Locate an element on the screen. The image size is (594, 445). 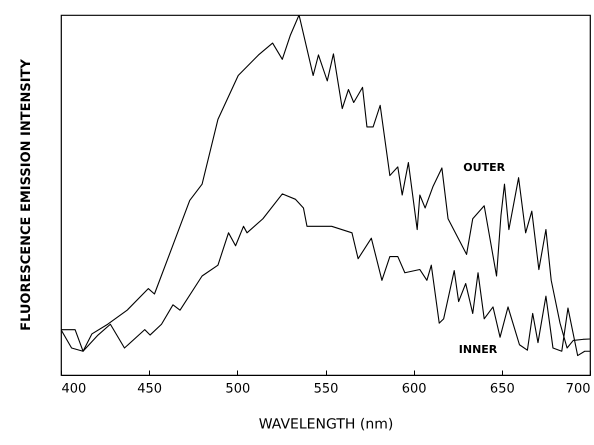
series-label: INNER is located at coordinates (478, 349).